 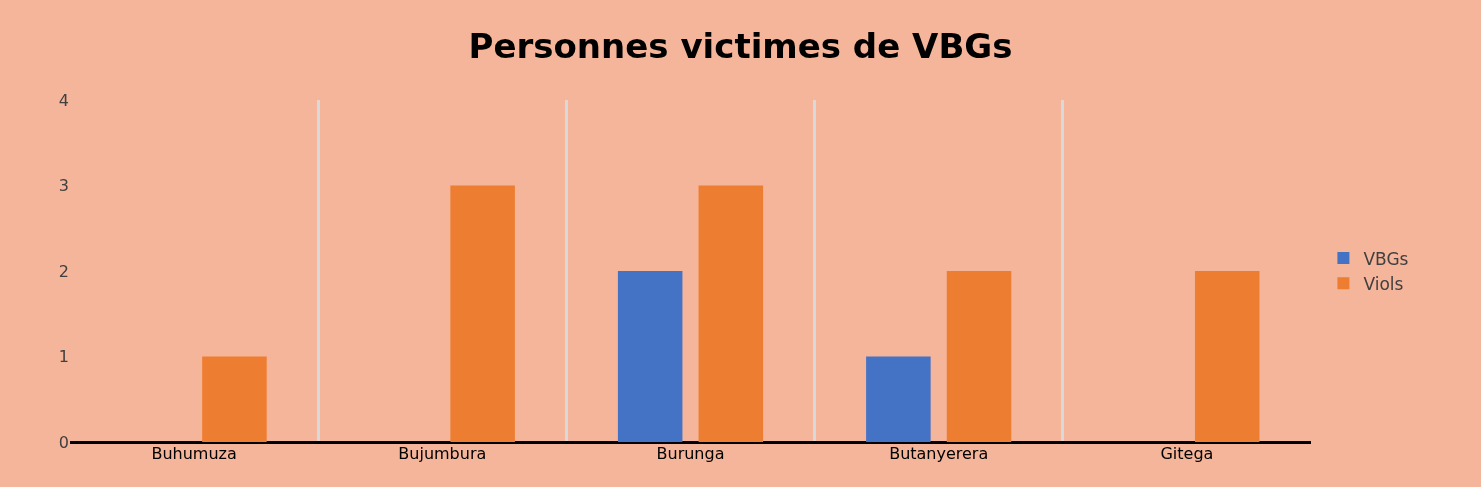 What do you see at coordinates (690, 453) in the screenshot?
I see `x-tick-label: Burunga` at bounding box center [690, 453].